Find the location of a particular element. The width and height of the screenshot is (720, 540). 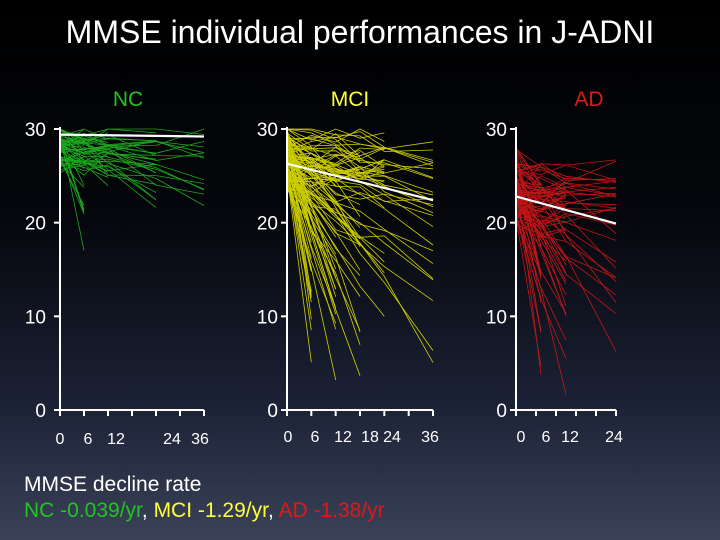

individual-lines-ad is located at coordinates (566, 271).